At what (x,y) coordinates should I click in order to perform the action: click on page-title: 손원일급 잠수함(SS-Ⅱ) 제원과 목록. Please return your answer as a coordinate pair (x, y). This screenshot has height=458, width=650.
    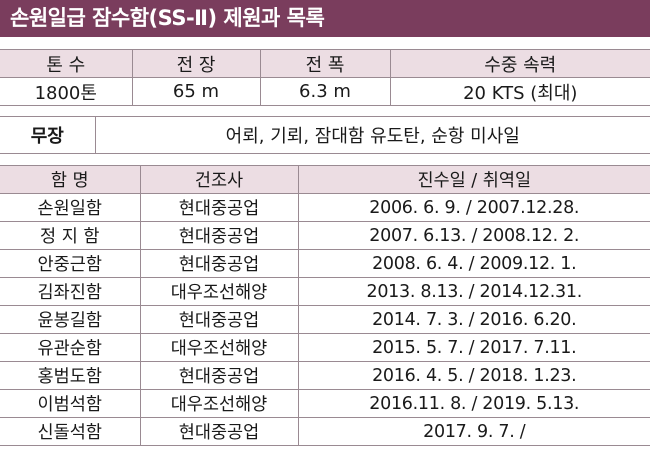
    Looking at the image, I should click on (325, 18).